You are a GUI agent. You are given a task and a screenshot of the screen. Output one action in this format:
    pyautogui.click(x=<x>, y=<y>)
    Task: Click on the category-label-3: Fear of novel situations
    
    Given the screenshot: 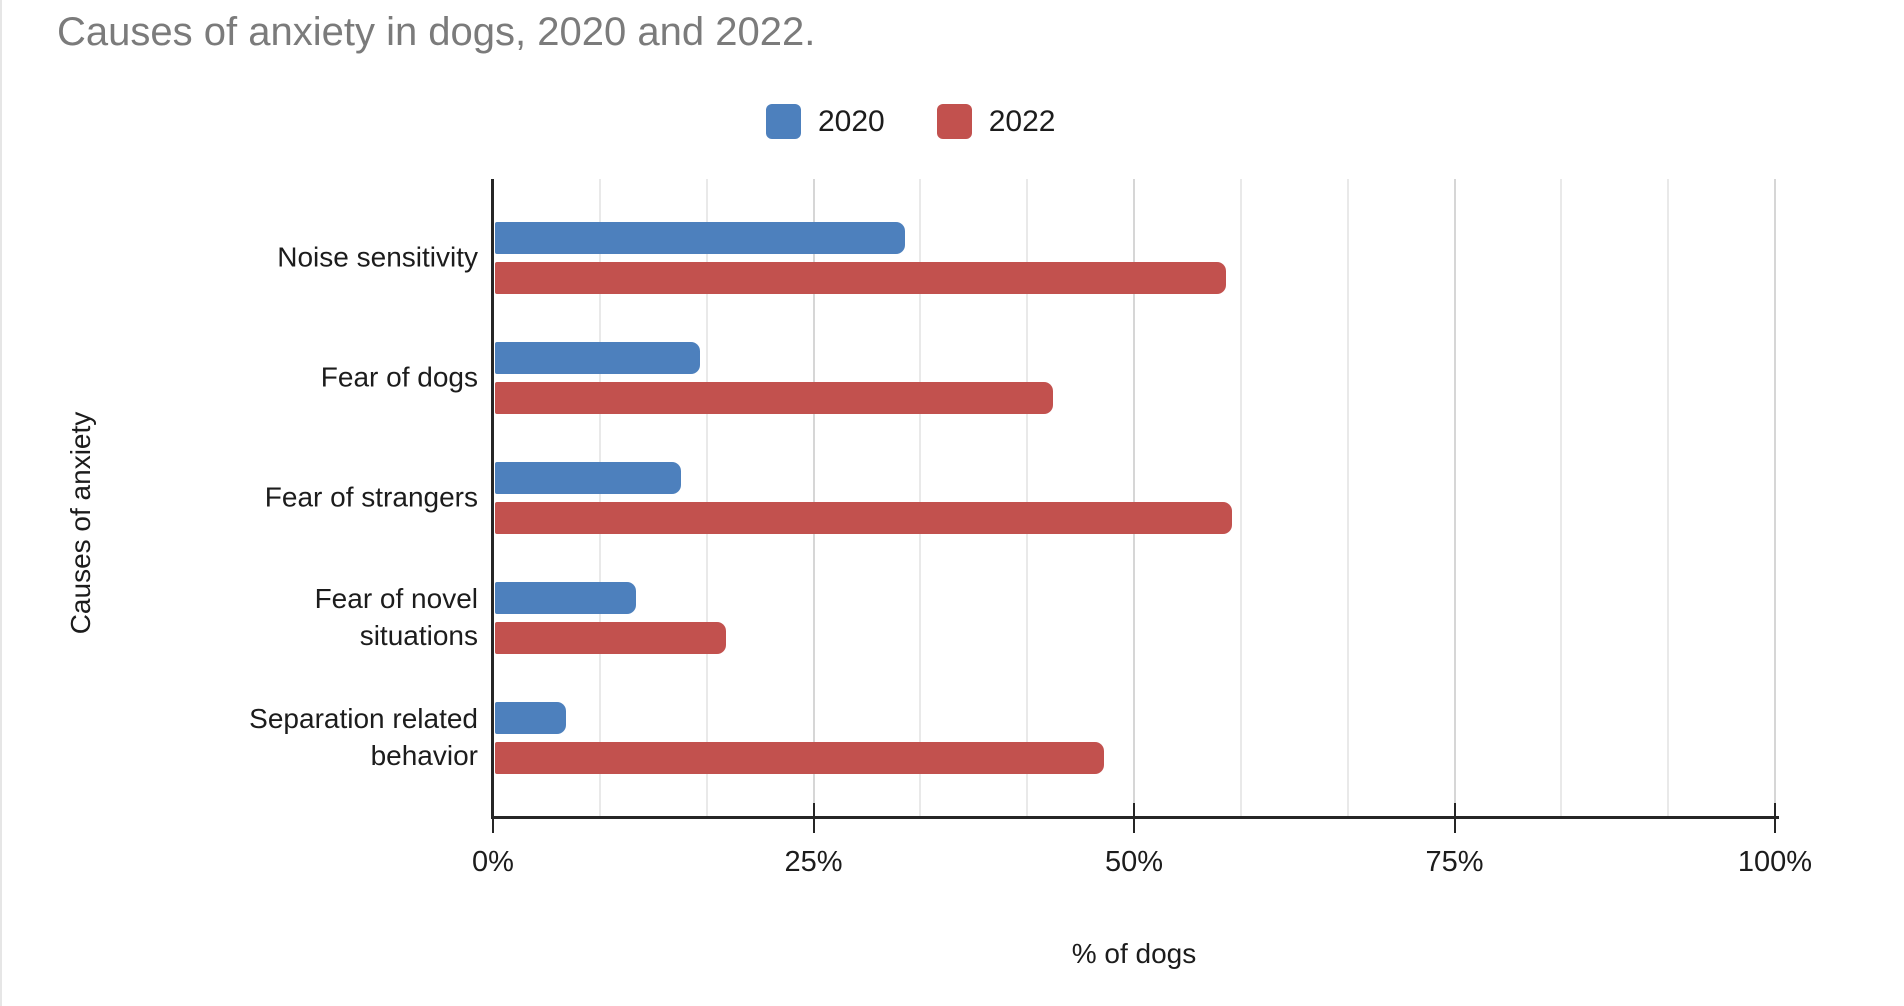 What is the action you would take?
    pyautogui.click(x=396, y=617)
    